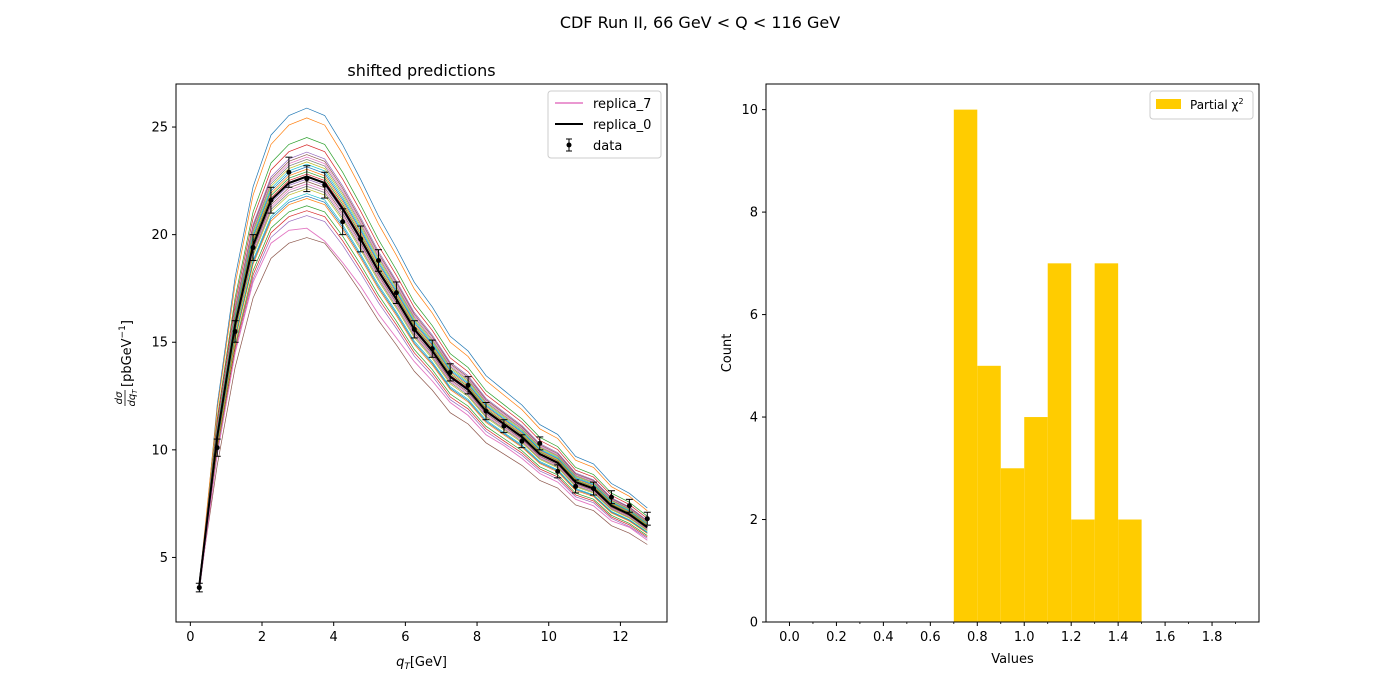 Image resolution: width=1400 pixels, height=700 pixels. I want to click on legend-replica-0-label: replica_0, so click(622, 125).